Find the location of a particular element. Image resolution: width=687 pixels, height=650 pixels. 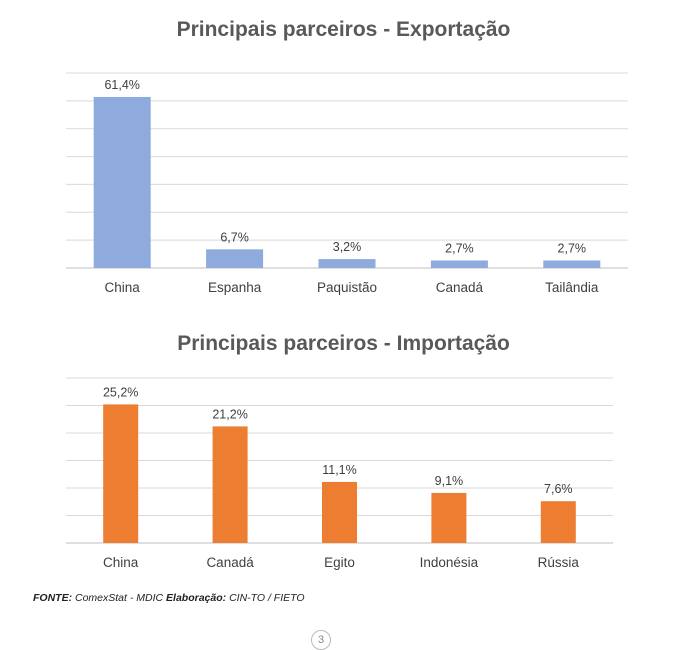

export-chart-title: Principais parceiros - Exportação is located at coordinates (343, 29).